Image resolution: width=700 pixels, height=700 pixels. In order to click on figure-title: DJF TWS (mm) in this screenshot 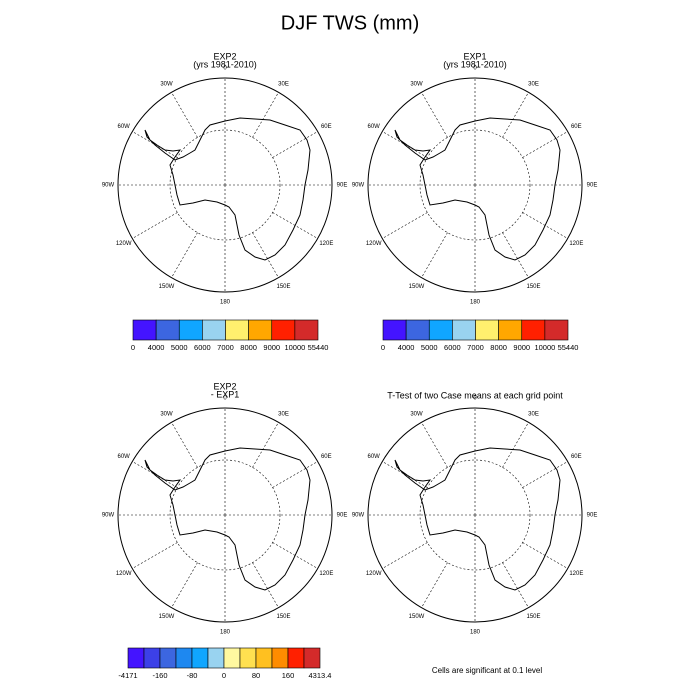, I will do `click(350, 23)`.